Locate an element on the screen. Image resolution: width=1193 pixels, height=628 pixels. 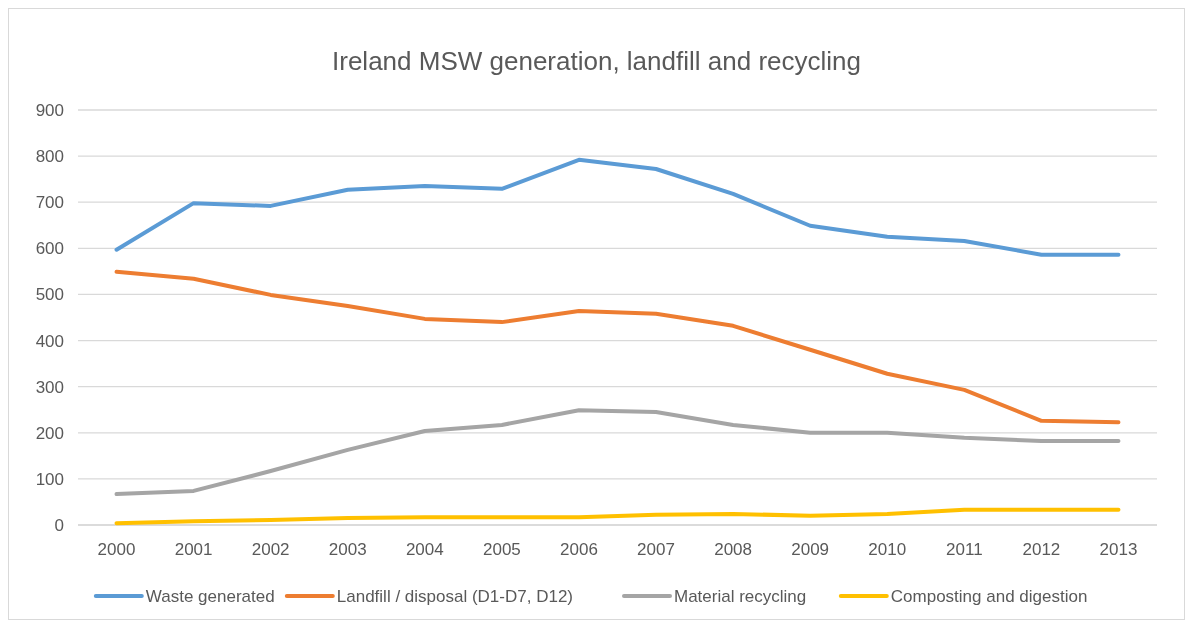
x-tick-label: 2013 is located at coordinates (1118, 549).